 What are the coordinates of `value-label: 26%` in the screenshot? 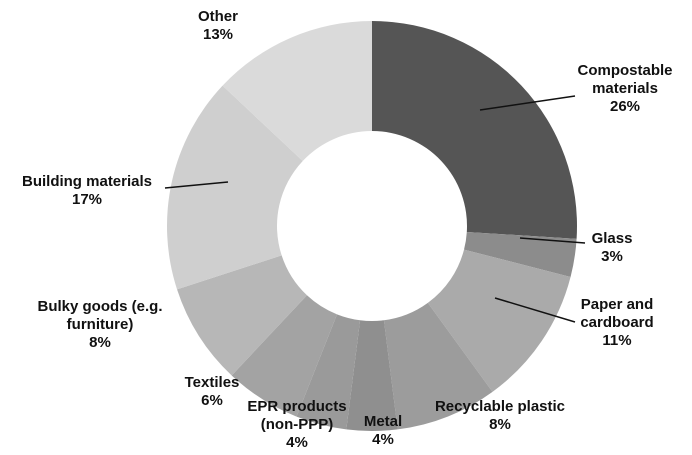 It's located at (625, 106).